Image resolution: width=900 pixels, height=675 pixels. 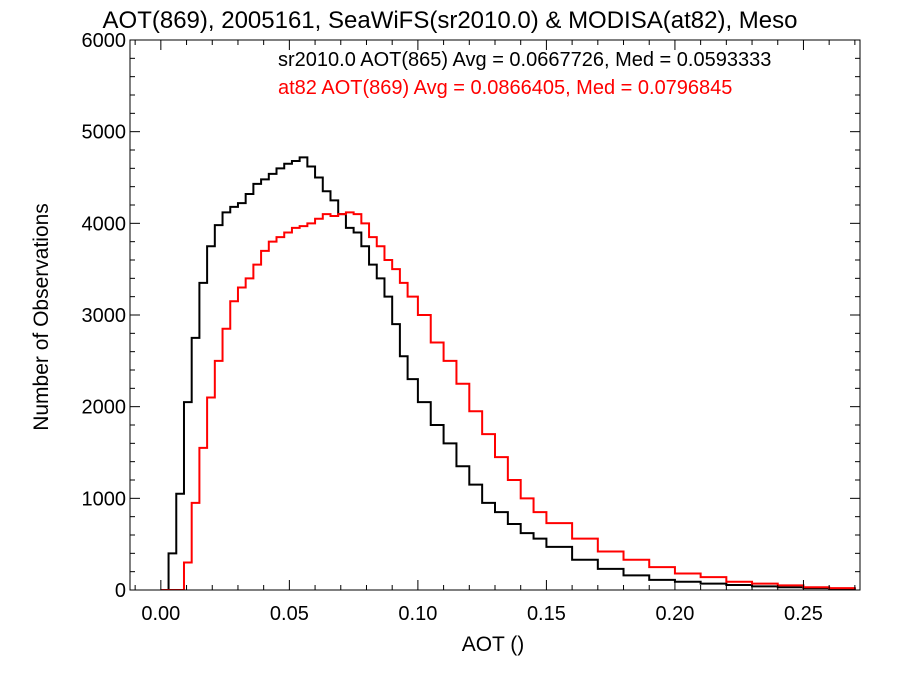 What do you see at coordinates (674, 614) in the screenshot?
I see `x-tick-label: 0.20` at bounding box center [674, 614].